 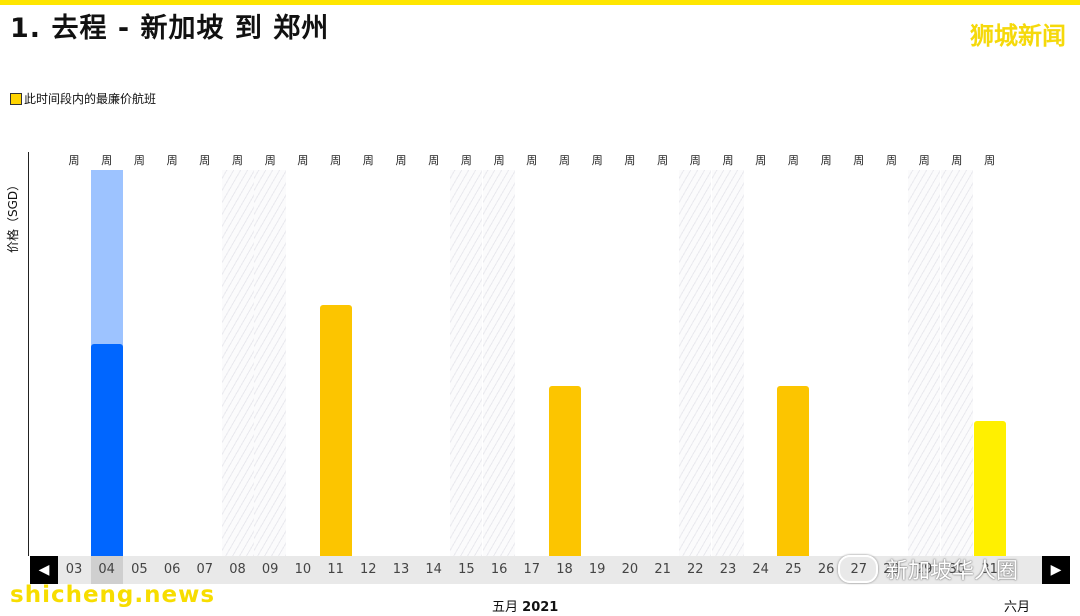 I want to click on date-tick-31: 31, so click(x=989, y=569).